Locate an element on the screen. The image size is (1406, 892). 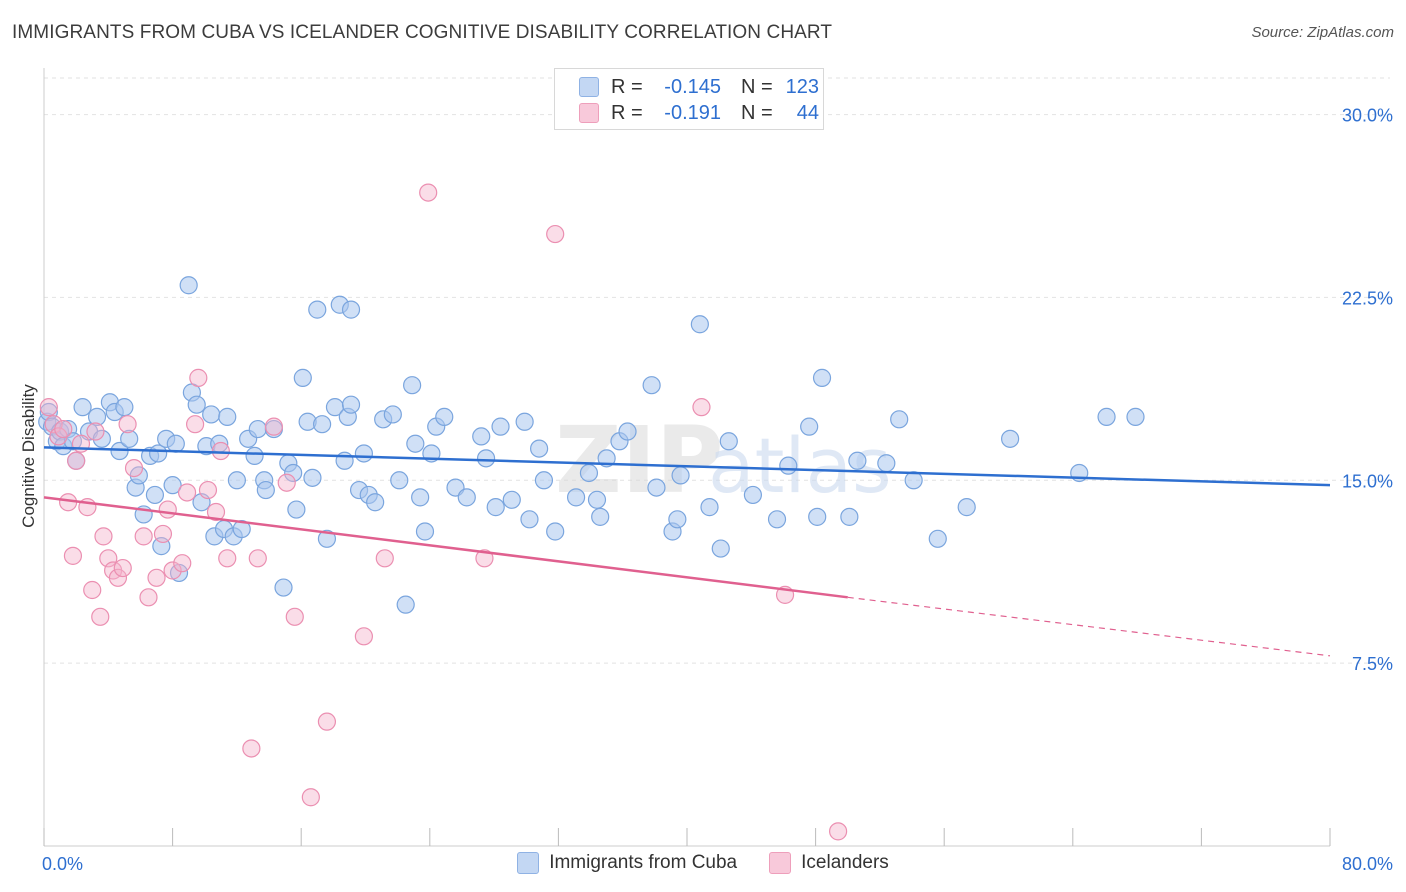
n-value: 44 is located at coordinates (807, 112).